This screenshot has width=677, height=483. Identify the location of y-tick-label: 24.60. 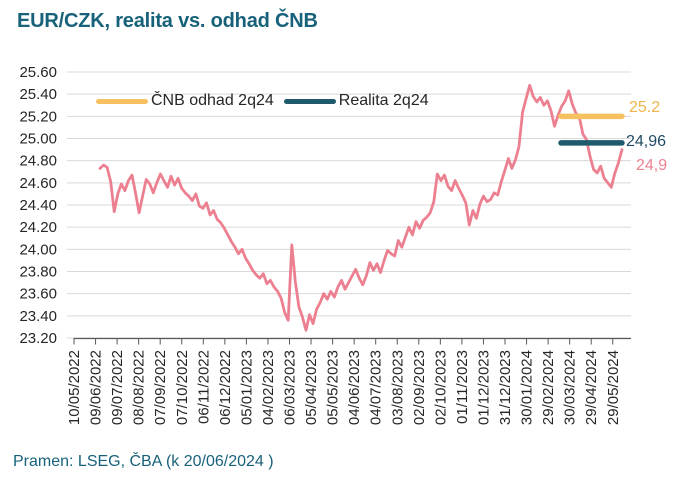
(38, 183).